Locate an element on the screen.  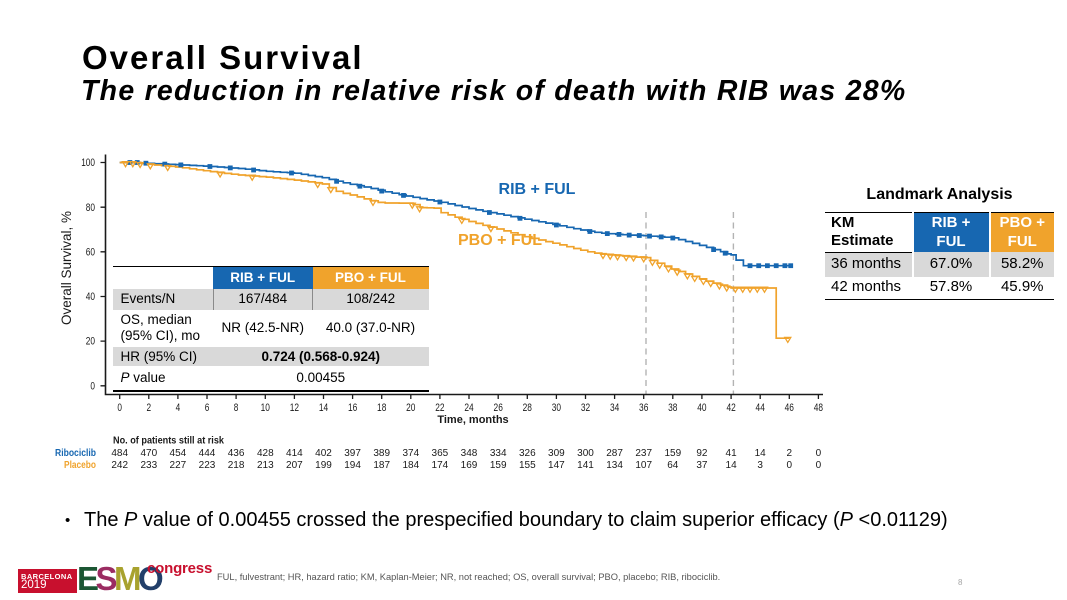
svg-text: 242 is located at coordinates (119, 465).